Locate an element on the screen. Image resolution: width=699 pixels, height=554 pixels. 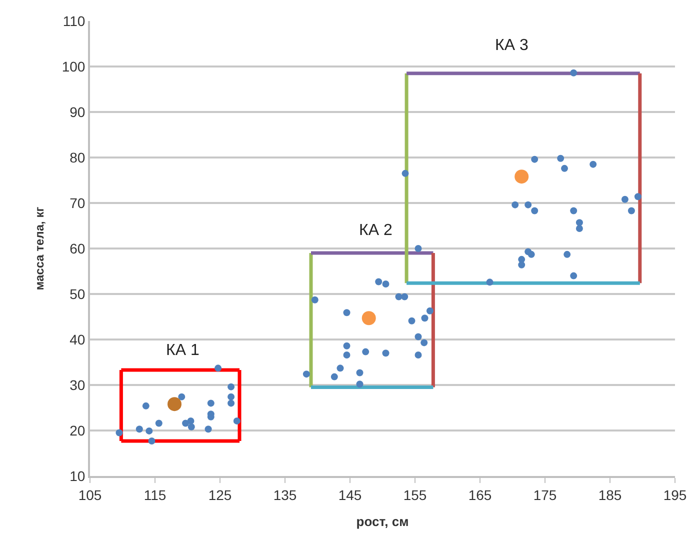
y-tick-label: 60 is located at coordinates (78, 248).